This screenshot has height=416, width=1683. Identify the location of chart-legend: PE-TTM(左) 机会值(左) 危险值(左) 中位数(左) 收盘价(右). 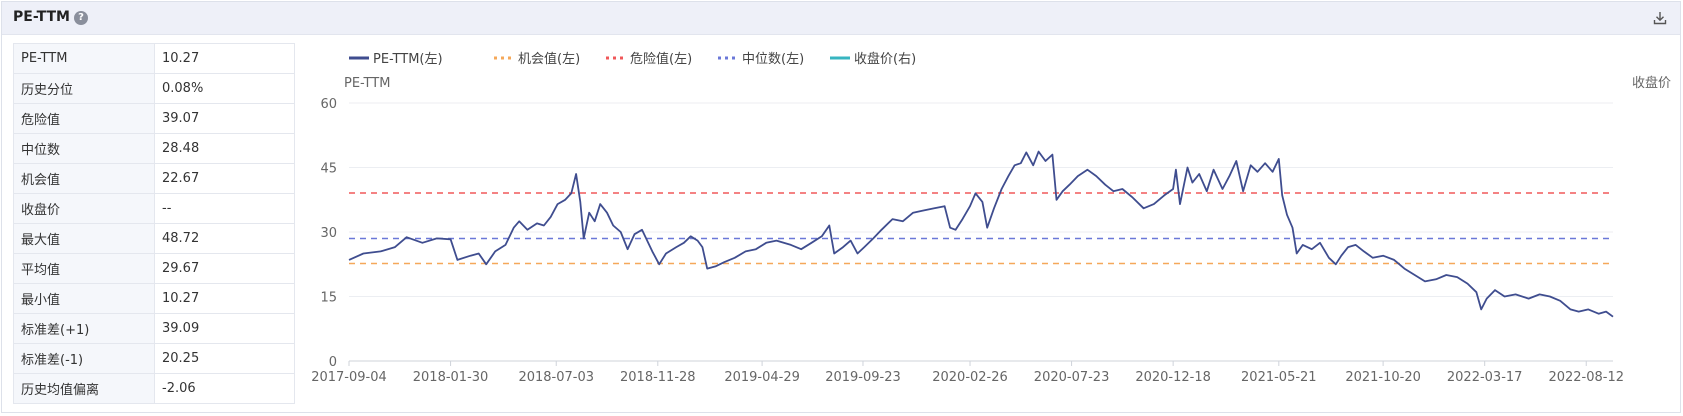
(632, 59).